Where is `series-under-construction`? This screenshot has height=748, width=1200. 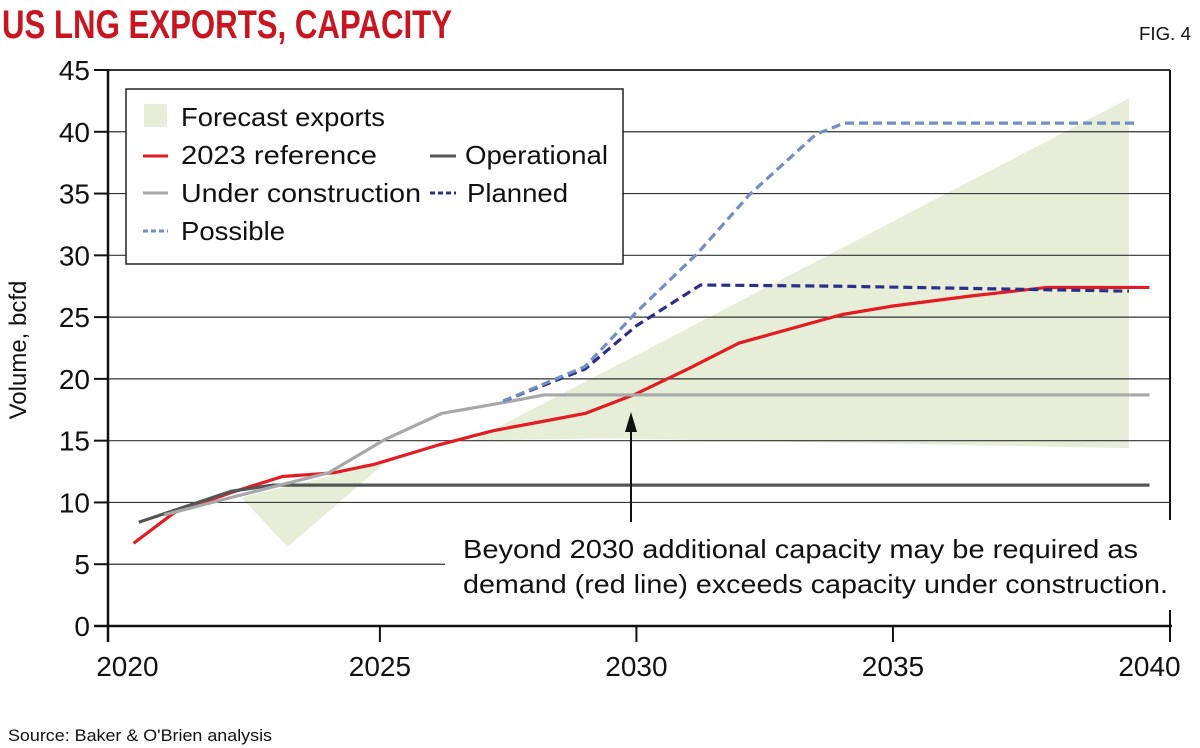
series-under-construction is located at coordinates (657, 455).